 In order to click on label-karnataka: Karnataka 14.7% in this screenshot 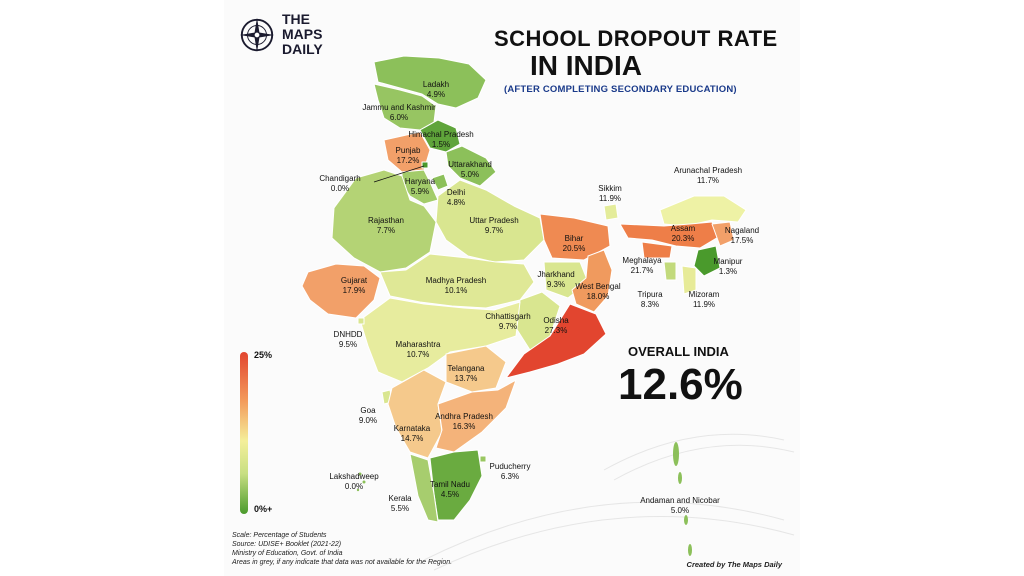, I will do `click(412, 433)`.